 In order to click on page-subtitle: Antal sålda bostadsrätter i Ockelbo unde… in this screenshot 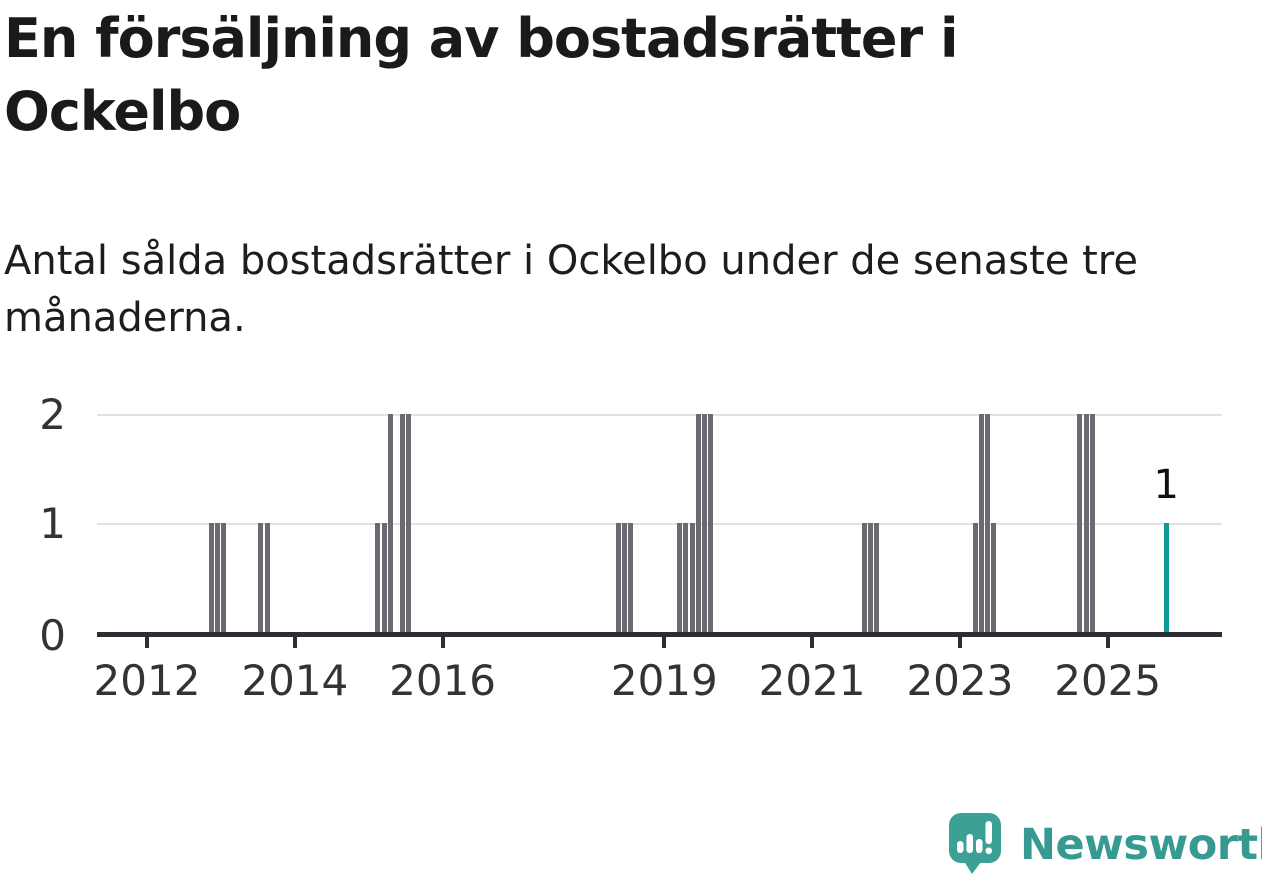, I will do `click(571, 289)`.